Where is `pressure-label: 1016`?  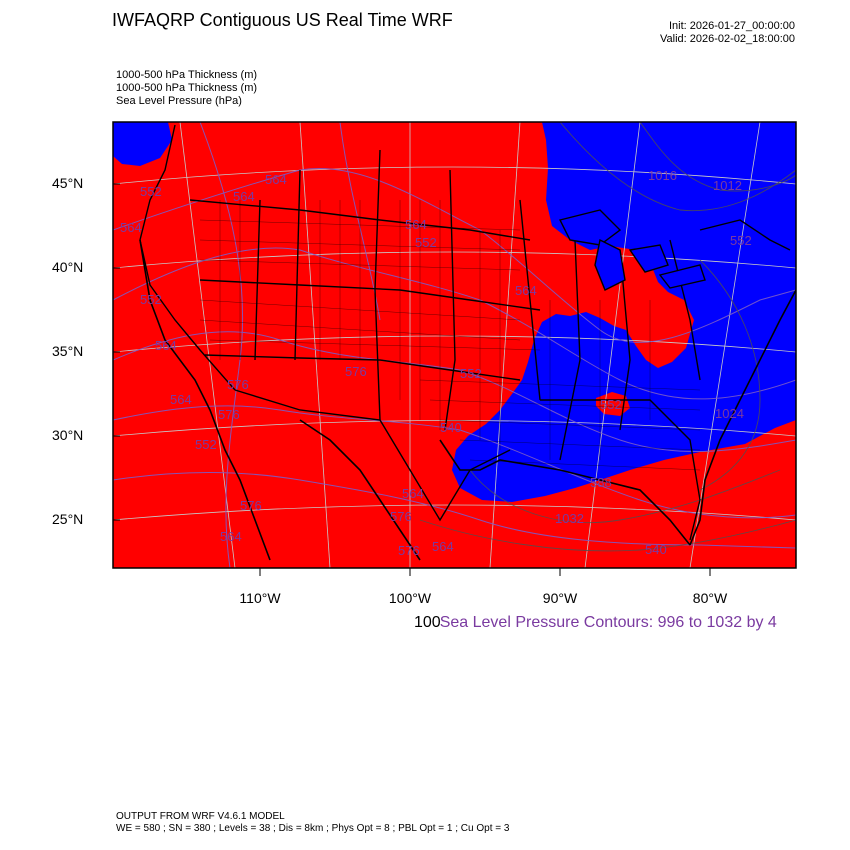
pressure-label: 1016 is located at coordinates (662, 175).